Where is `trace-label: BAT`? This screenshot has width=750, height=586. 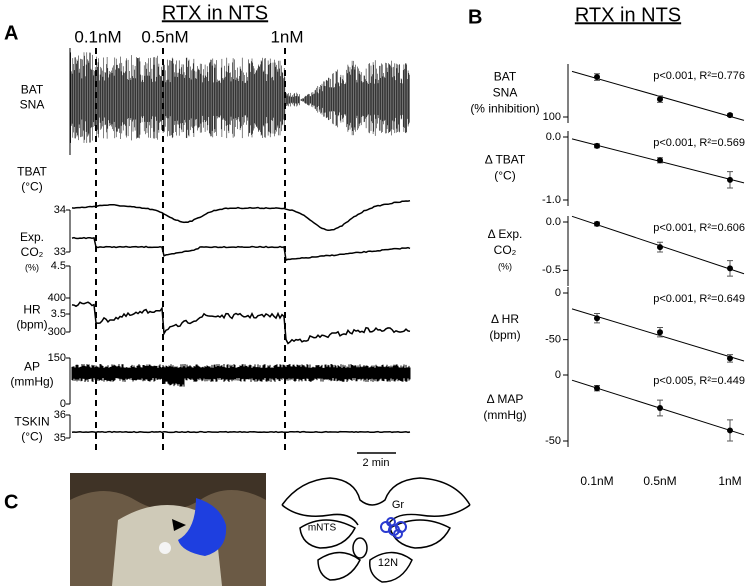 trace-label: BAT is located at coordinates (32, 90).